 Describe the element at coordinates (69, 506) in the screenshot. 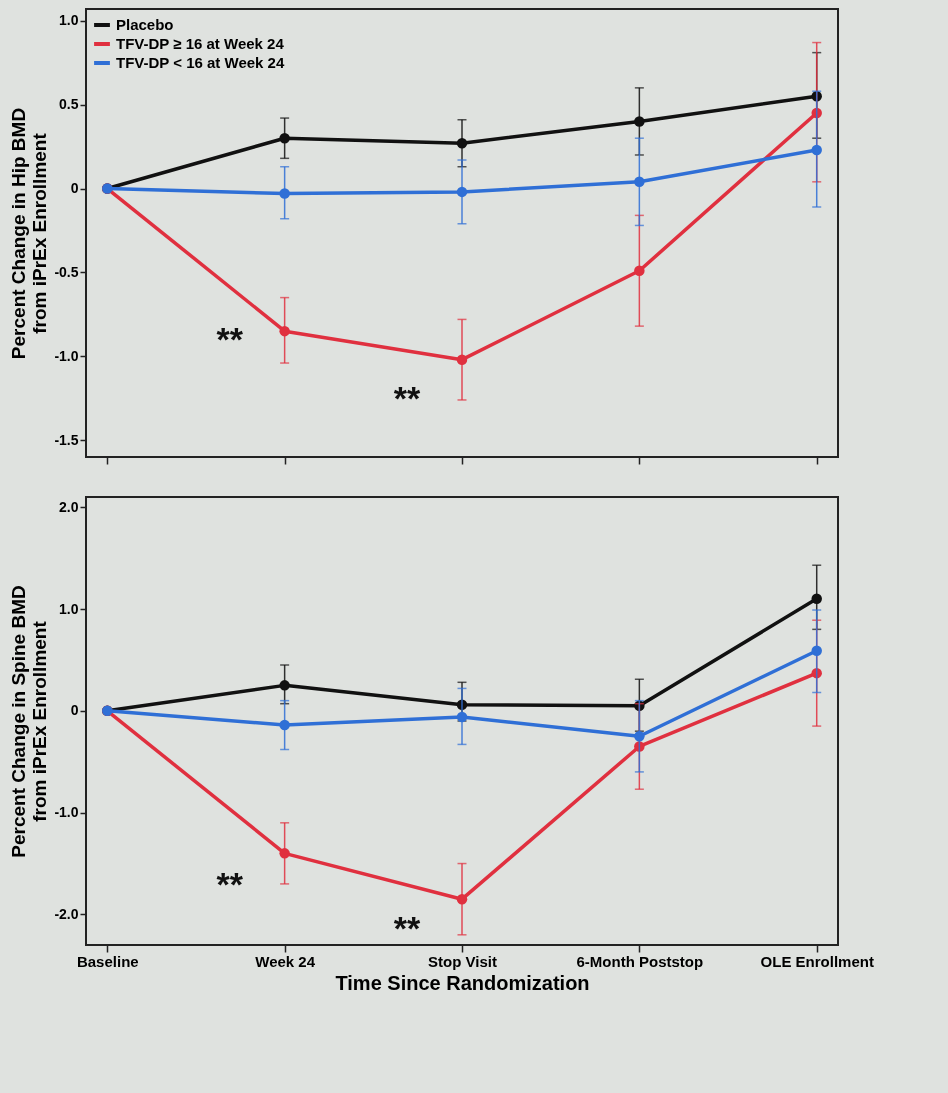

I see `y-tick-label: 2.0` at that location.